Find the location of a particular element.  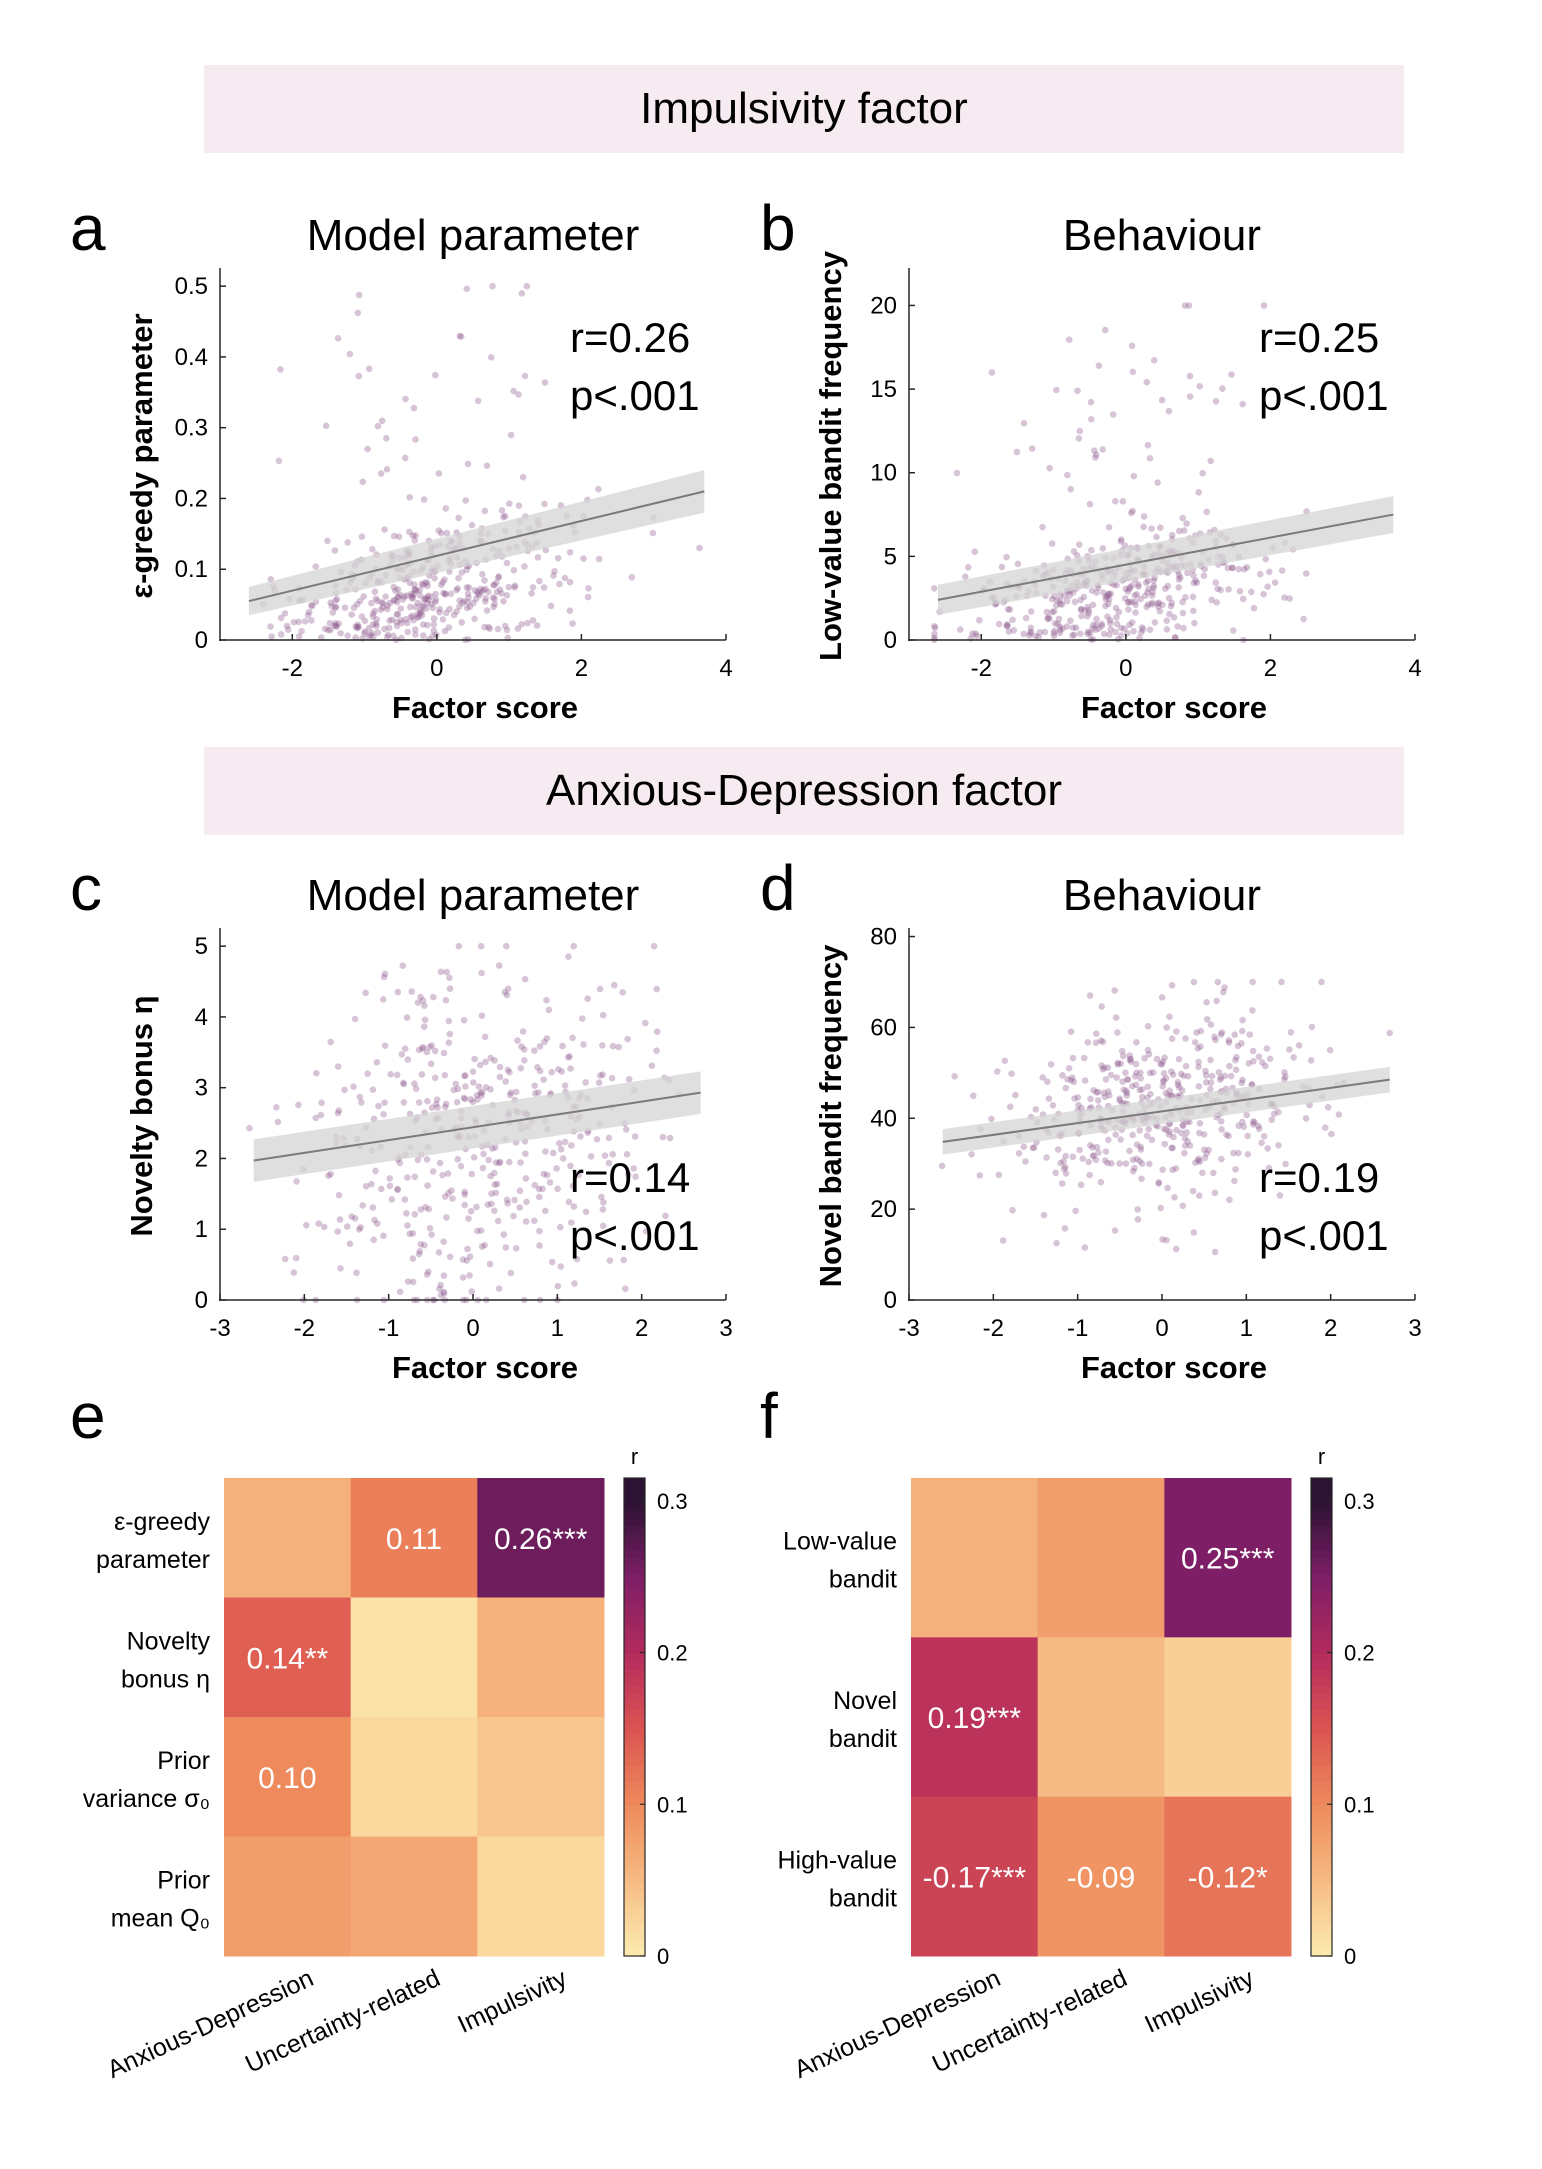

p-value-label: p<.001 is located at coordinates (635, 1235).